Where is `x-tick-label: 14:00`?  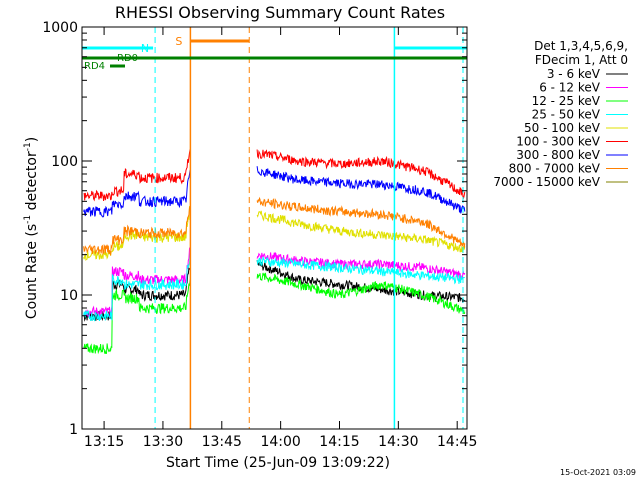 x-tick-label: 14:00 is located at coordinates (280, 442).